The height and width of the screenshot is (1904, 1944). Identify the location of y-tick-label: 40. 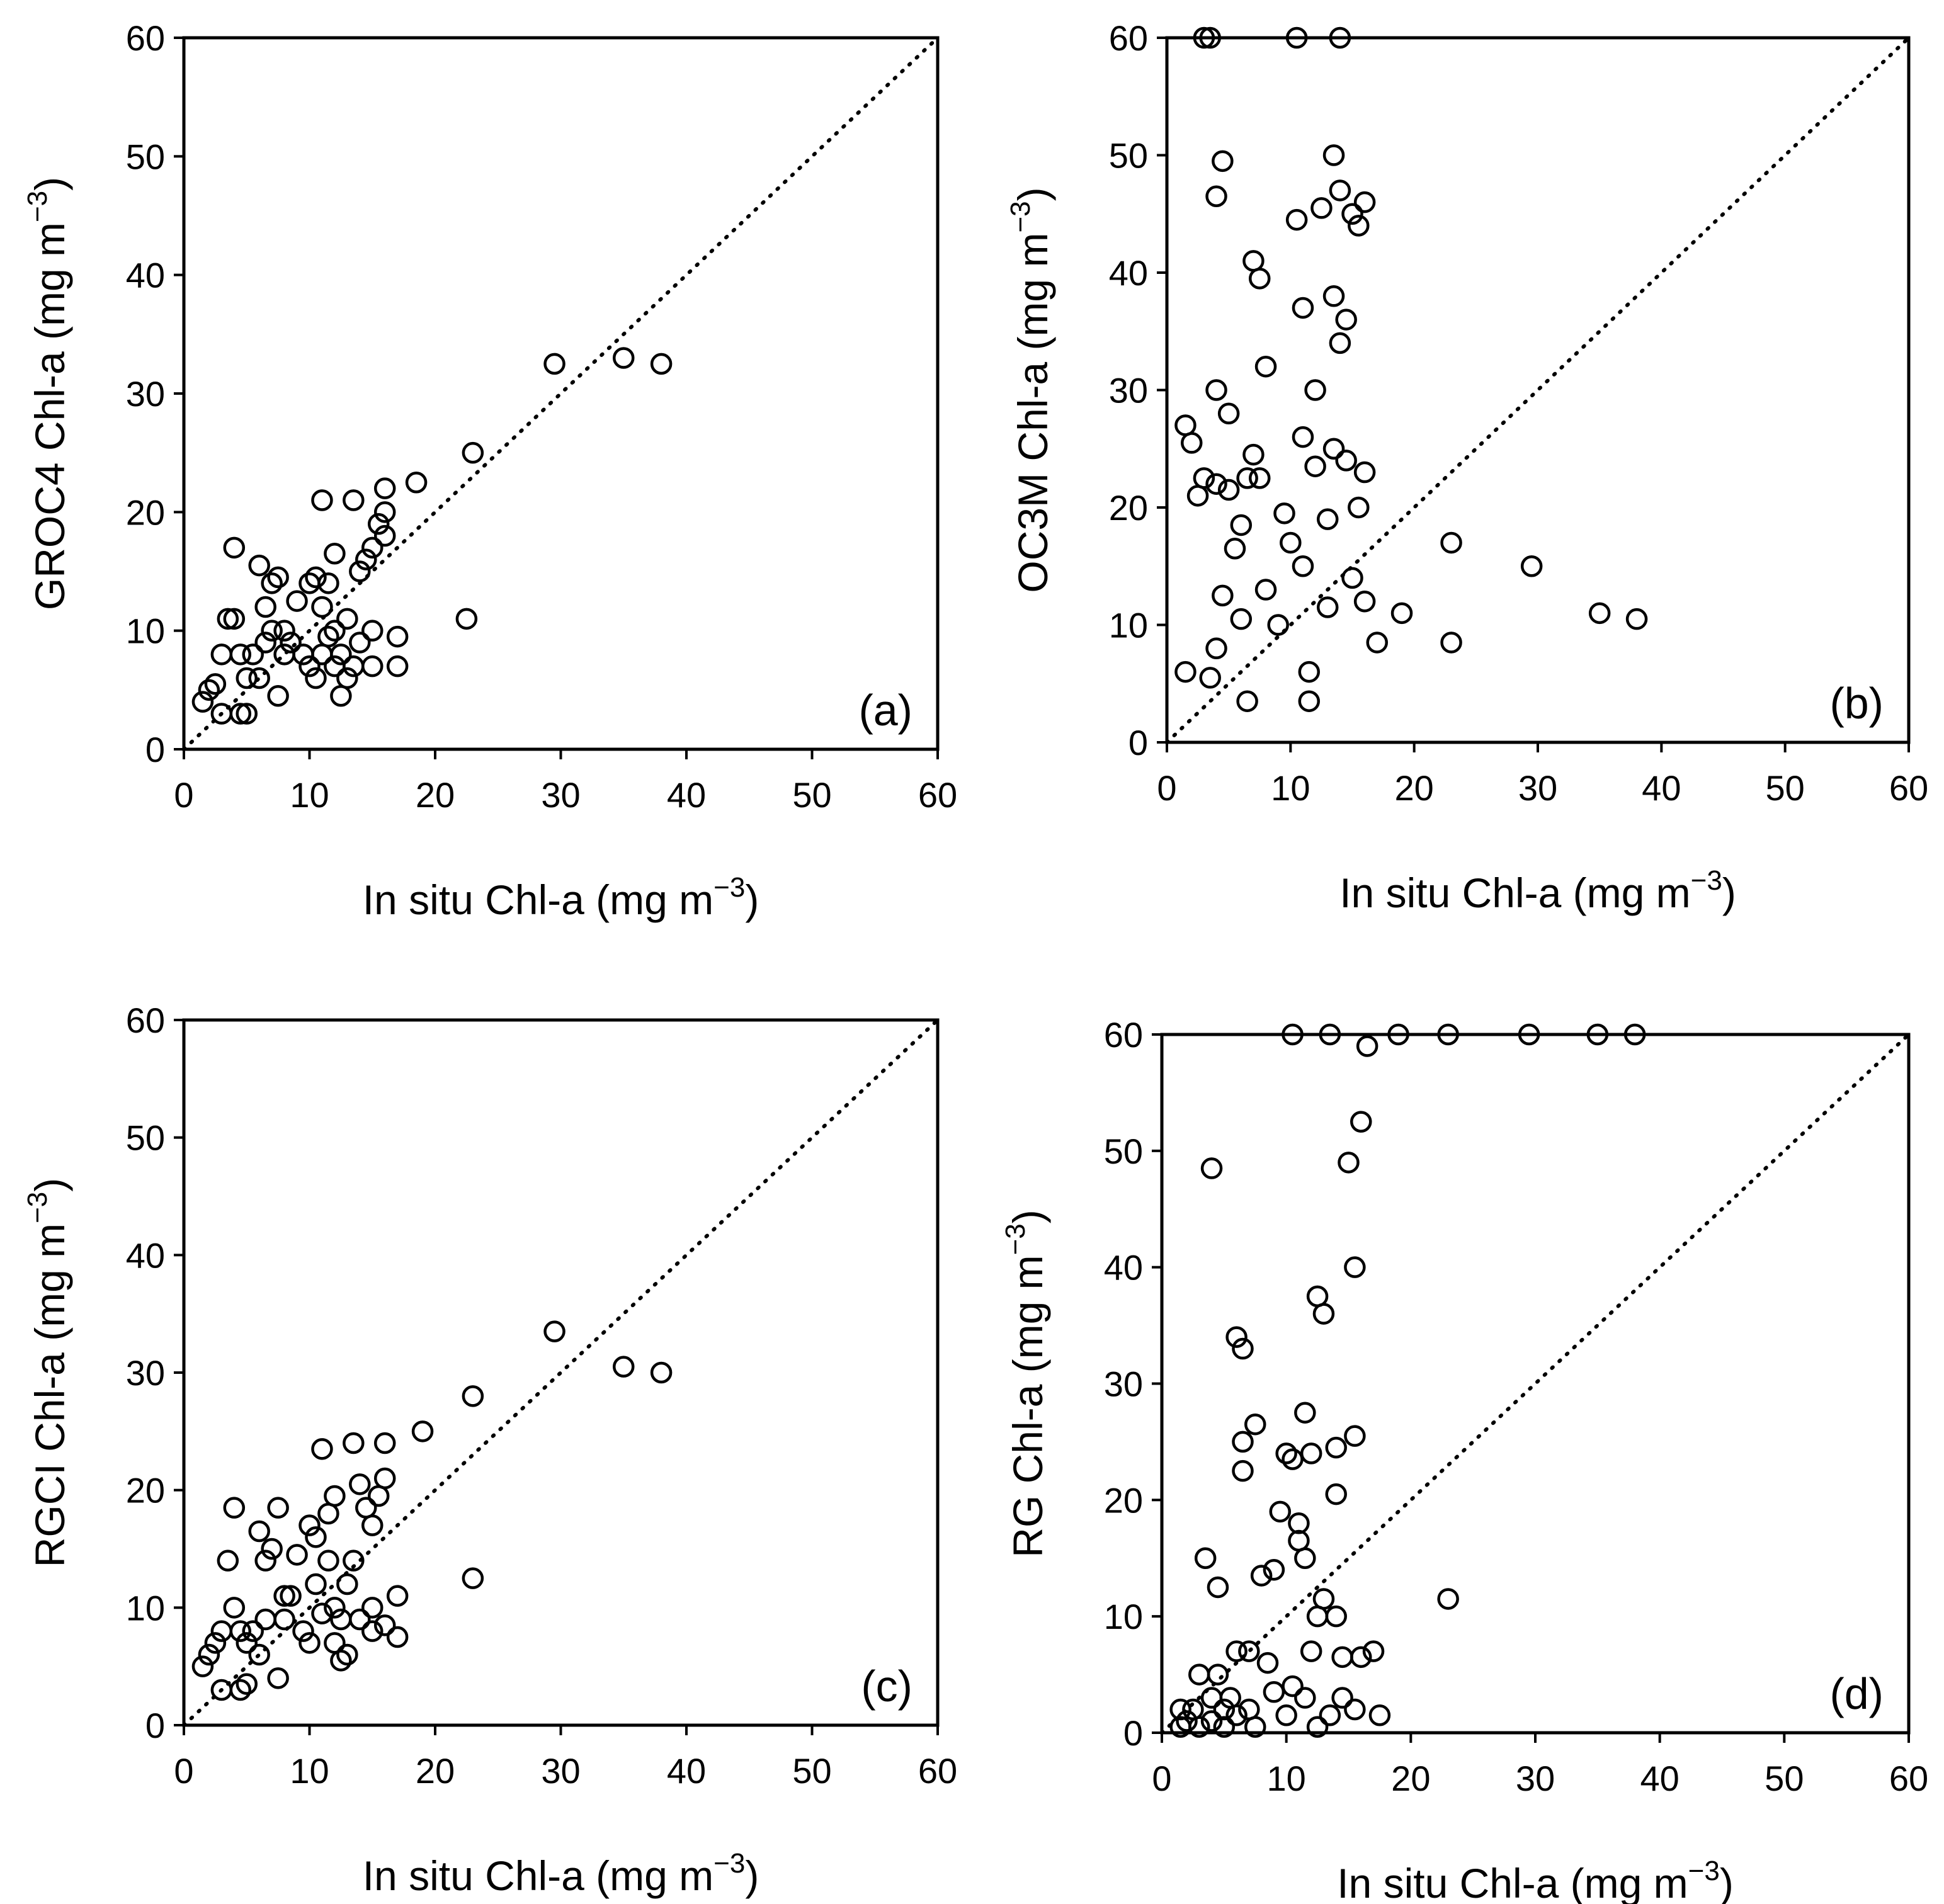
(1123, 1268).